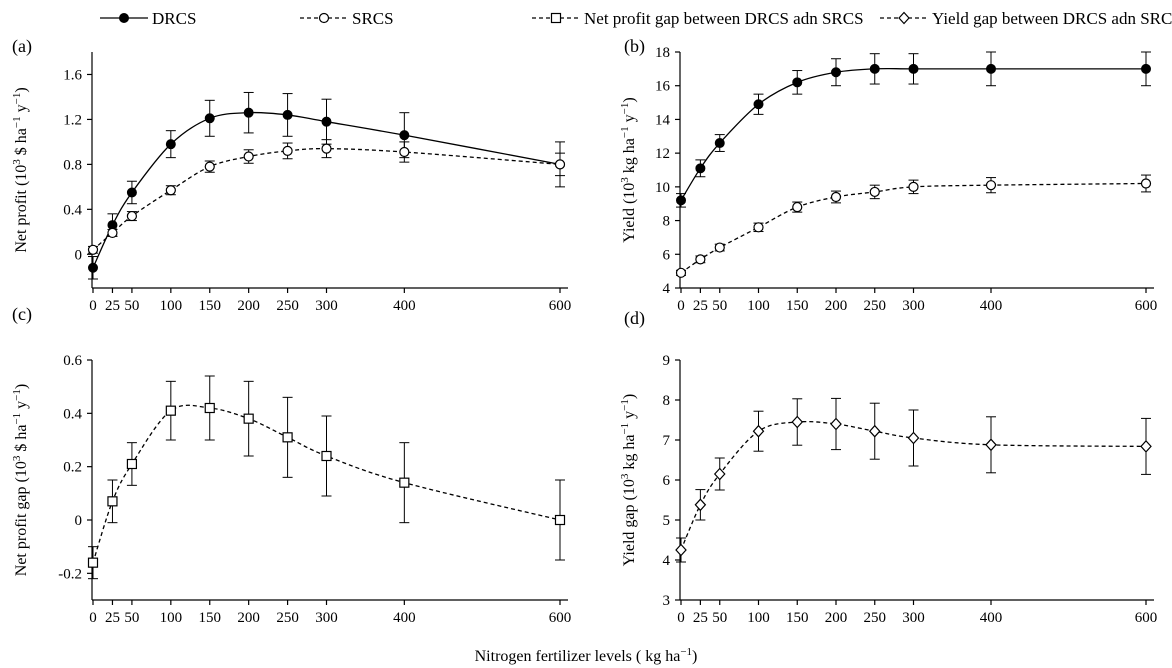 This screenshot has height=668, width=1172. I want to click on common-x-axis-label: Nitrogen fertilizer levels ( kg ha−1), so click(586, 655).